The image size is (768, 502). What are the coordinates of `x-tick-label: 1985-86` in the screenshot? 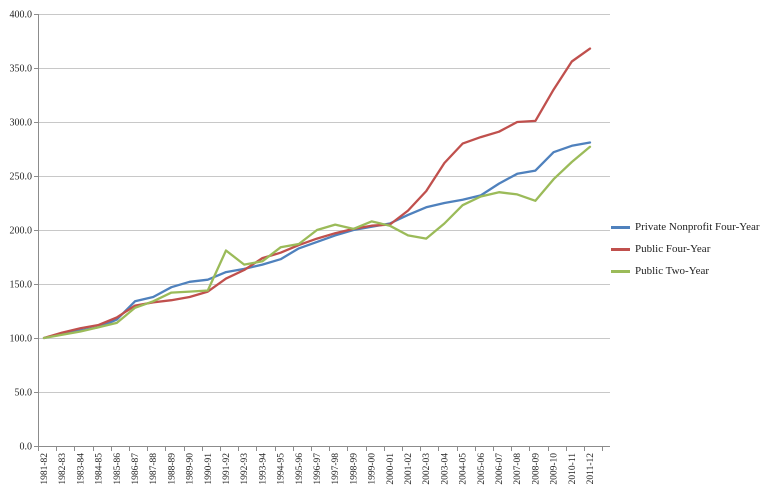 It's located at (118, 469).